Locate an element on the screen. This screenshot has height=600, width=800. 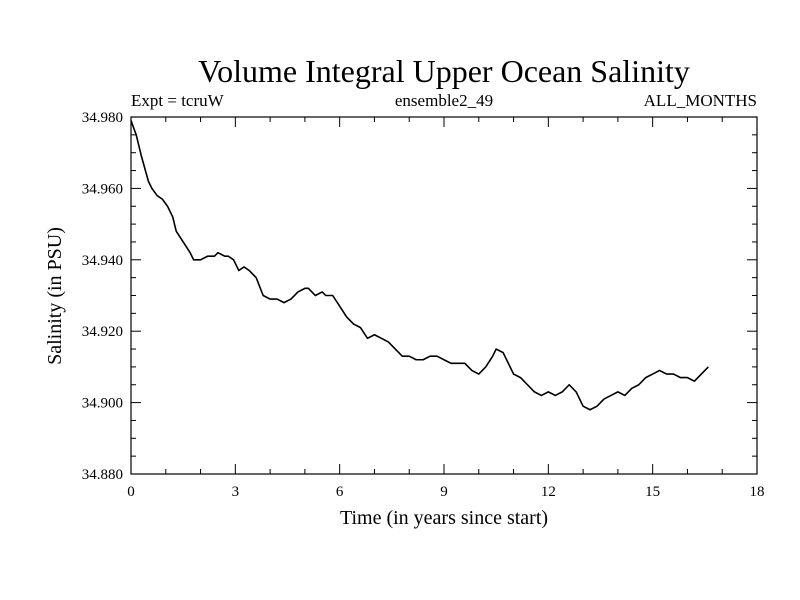
x-tick-label: 9 is located at coordinates (444, 492).